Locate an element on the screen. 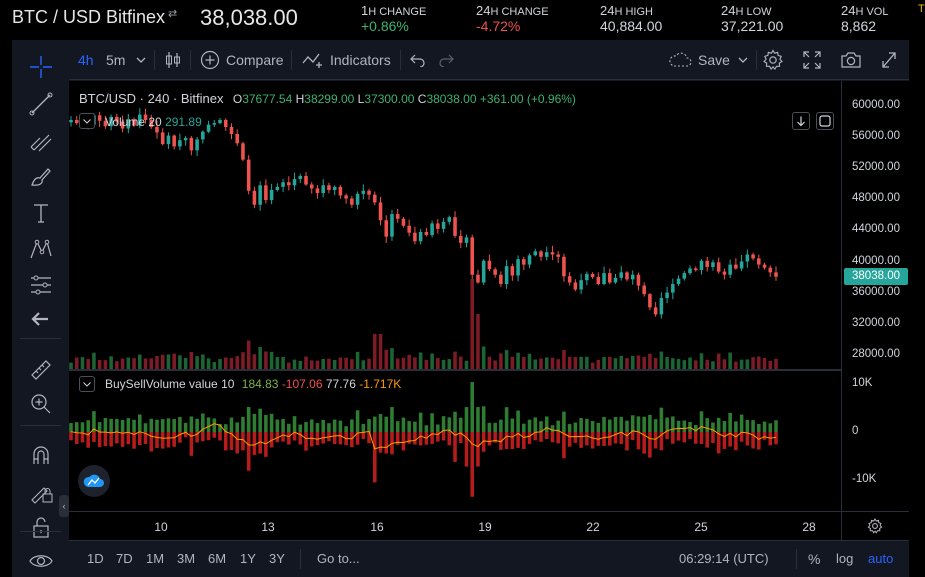  stat-overflow-label: T is located at coordinates (921, 9).